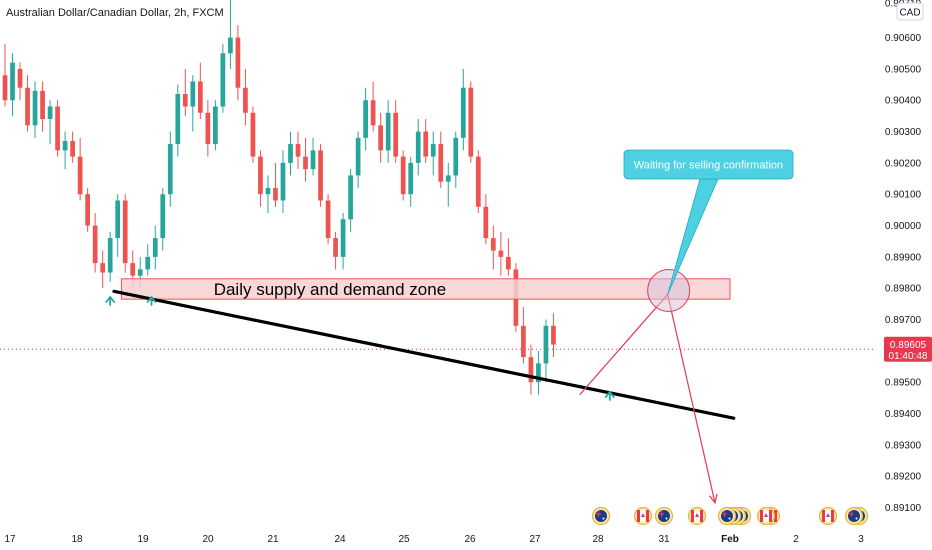  Describe the element at coordinates (330, 289) in the screenshot. I see `zone-label: Daily supply and demand zone` at that location.